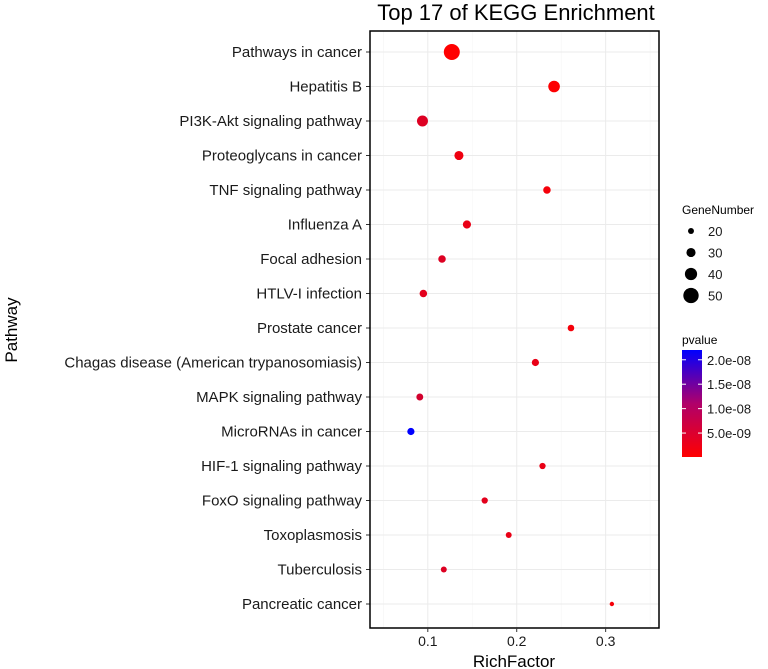 The width and height of the screenshot is (768, 669). Describe the element at coordinates (270, 121) in the screenshot. I see `y-tick-label: PI3K-Akt signaling pathway` at that location.